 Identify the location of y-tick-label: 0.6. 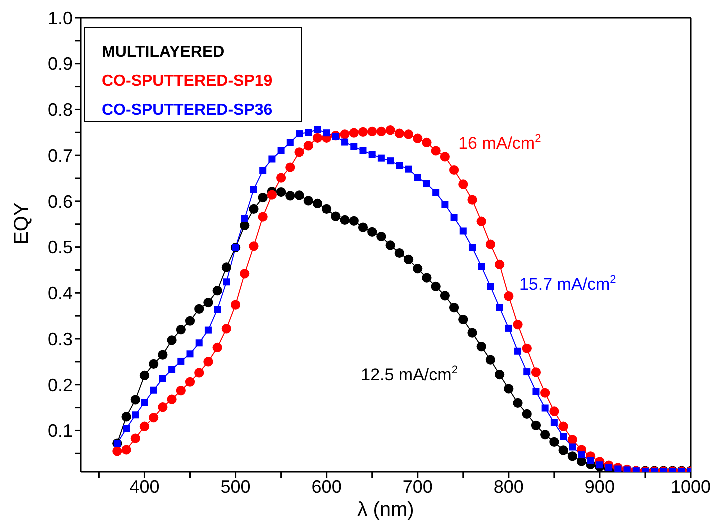
(60, 202).